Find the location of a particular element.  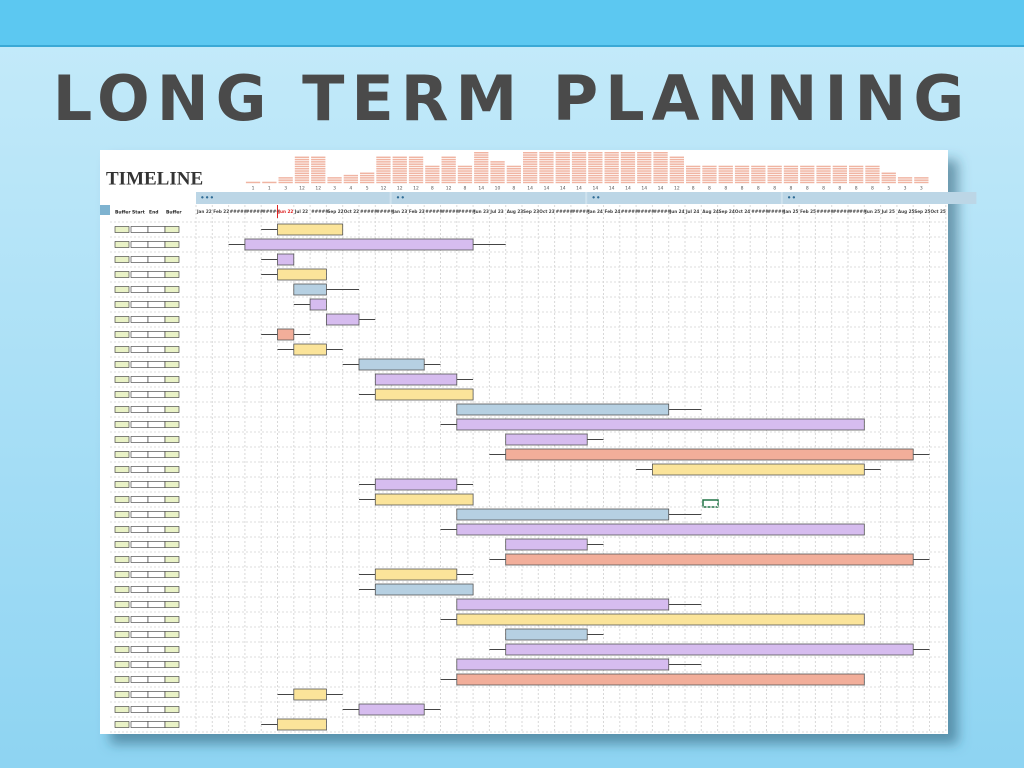

group-cell is located at coordinates (879, 198).